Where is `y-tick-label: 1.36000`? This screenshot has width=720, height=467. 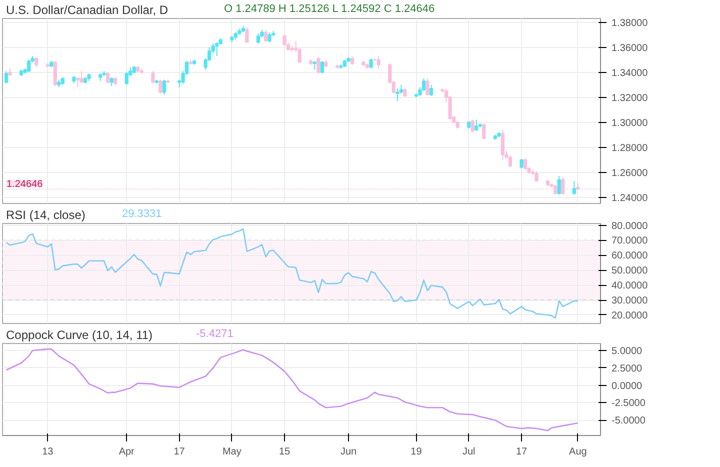
y-tick-label: 1.36000 is located at coordinates (630, 48).